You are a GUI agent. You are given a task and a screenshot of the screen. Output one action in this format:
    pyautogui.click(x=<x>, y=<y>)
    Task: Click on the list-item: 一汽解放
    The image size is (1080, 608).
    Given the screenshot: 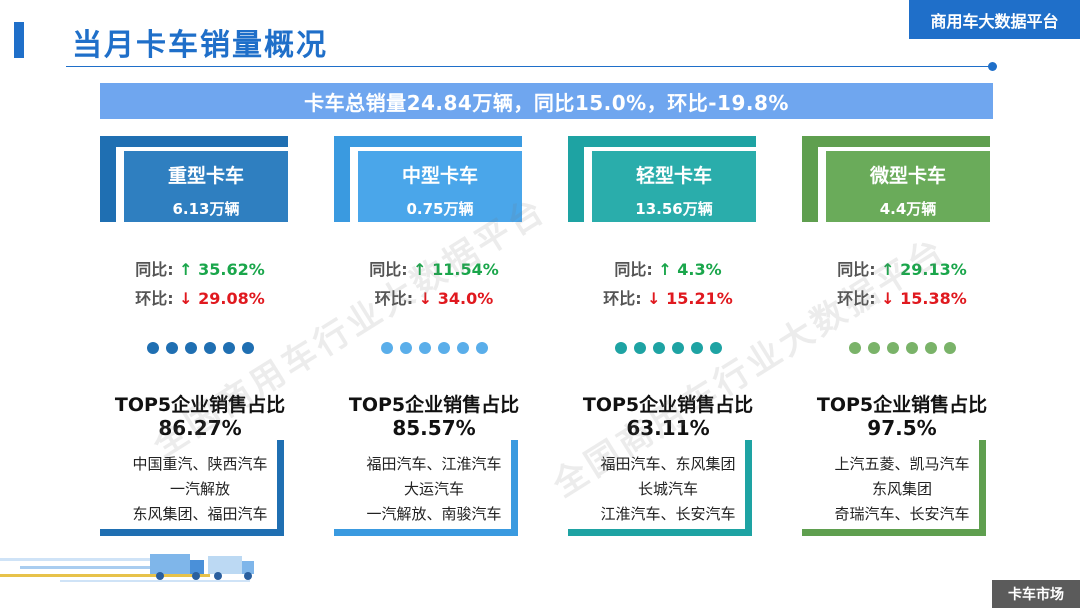 What is the action you would take?
    pyautogui.click(x=199, y=489)
    